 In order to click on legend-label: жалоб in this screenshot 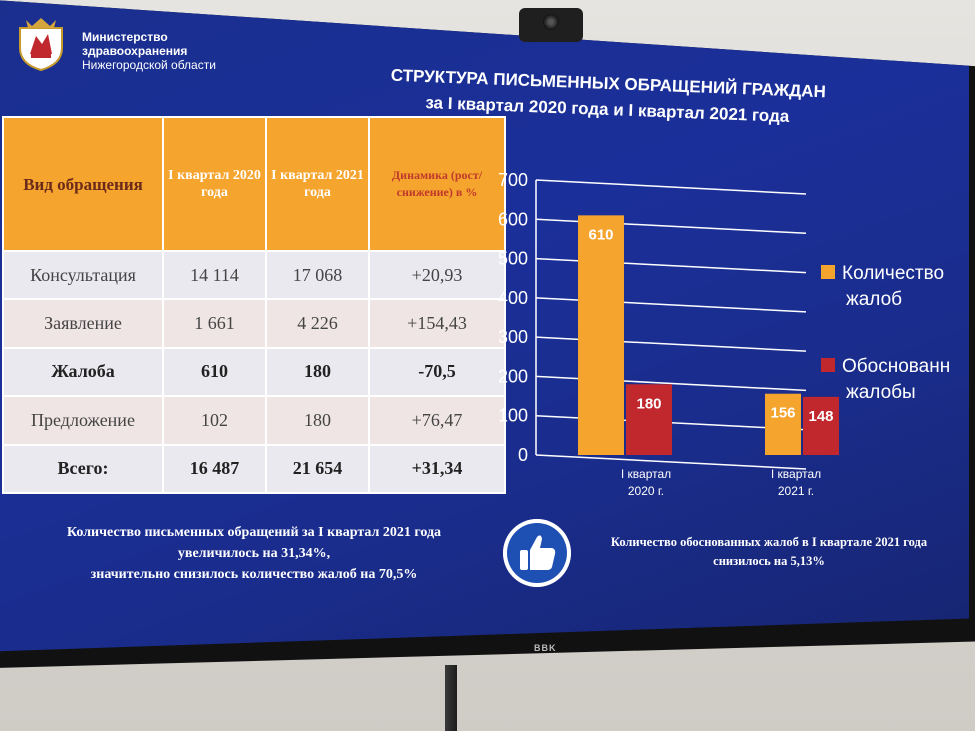, I will do `click(874, 299)`.